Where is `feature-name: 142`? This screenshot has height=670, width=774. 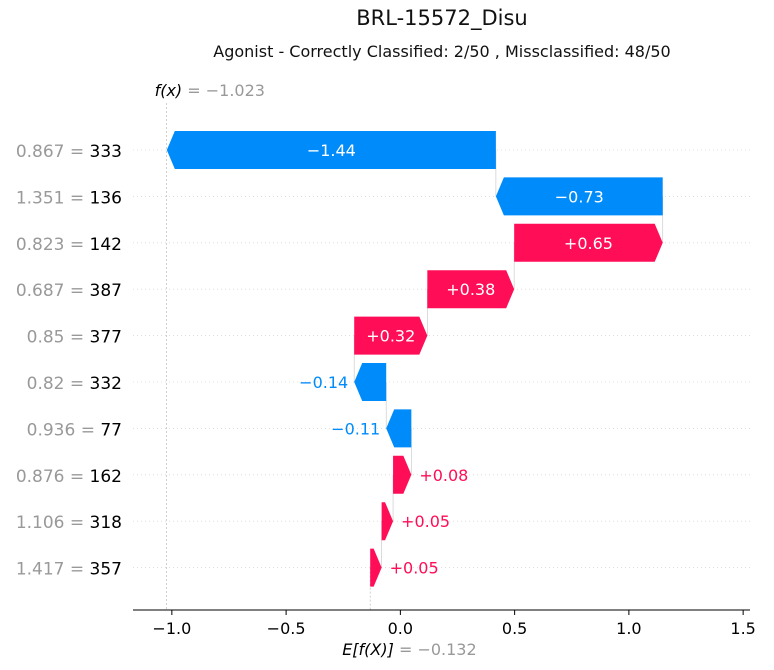
feature-name: 142 is located at coordinates (106, 245).